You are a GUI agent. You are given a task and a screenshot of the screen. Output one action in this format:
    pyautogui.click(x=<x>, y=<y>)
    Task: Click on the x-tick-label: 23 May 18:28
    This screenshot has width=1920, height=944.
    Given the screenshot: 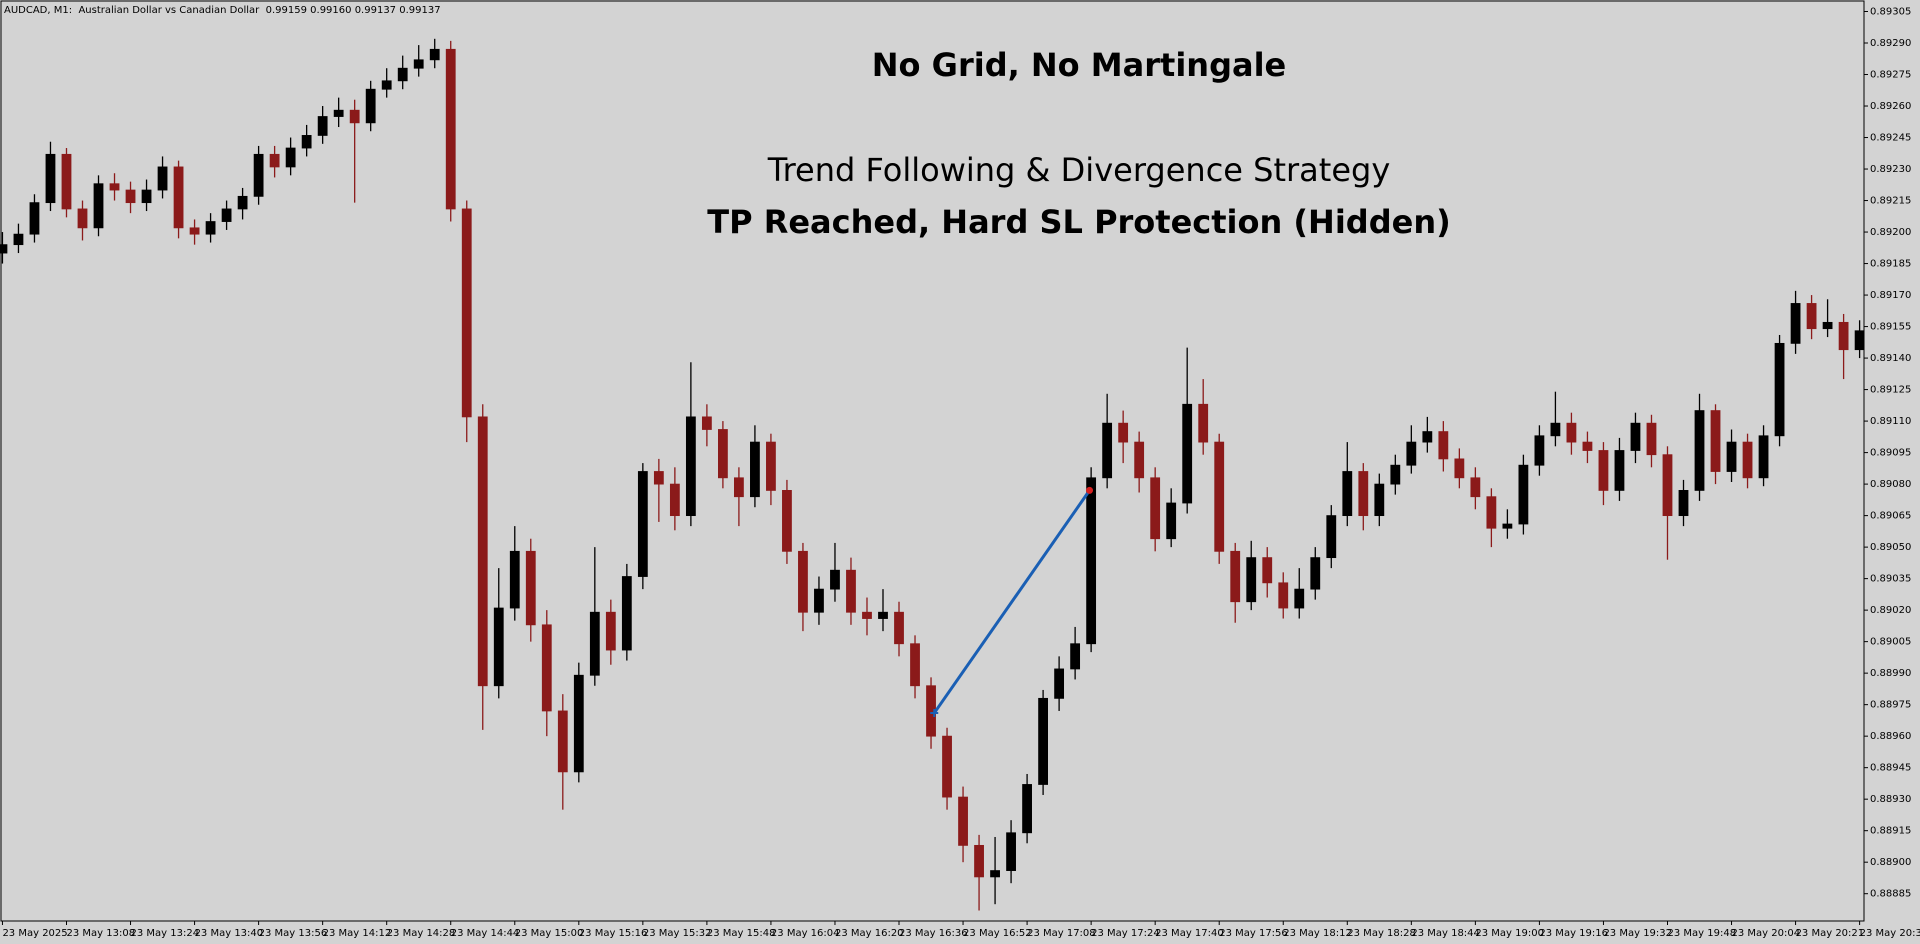 What is the action you would take?
    pyautogui.click(x=1381, y=933)
    